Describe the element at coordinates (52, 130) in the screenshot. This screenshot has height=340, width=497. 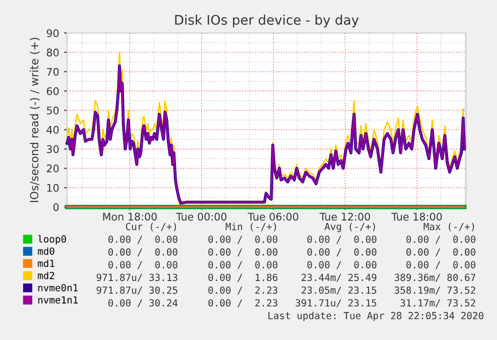
I see `y-tick-label: 40` at that location.